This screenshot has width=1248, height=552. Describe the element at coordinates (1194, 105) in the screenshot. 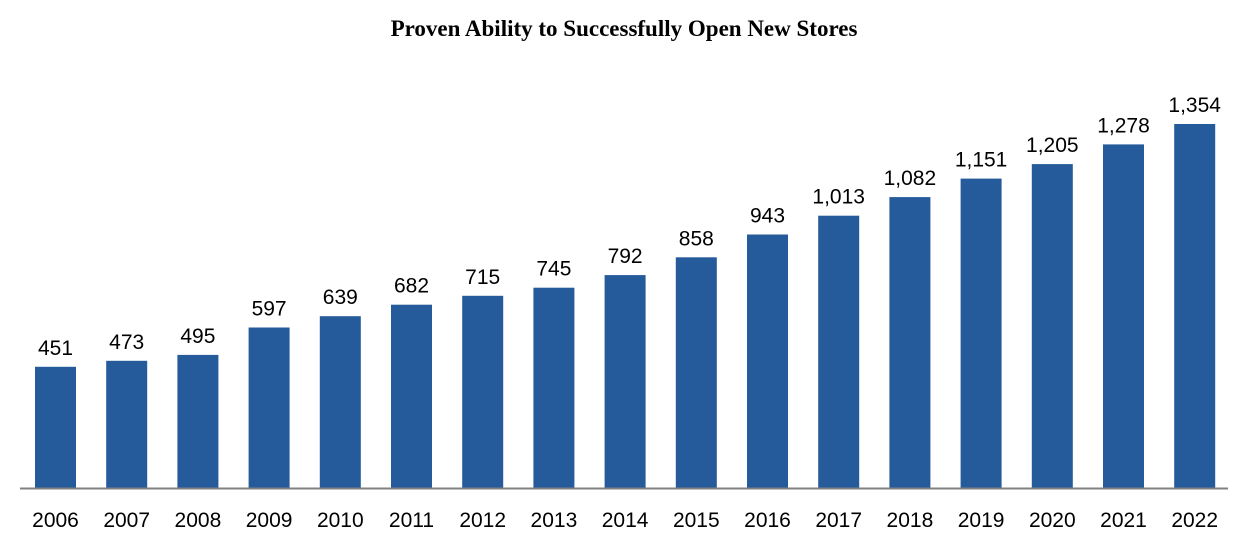

I see `data-label-2022: 1,354` at that location.